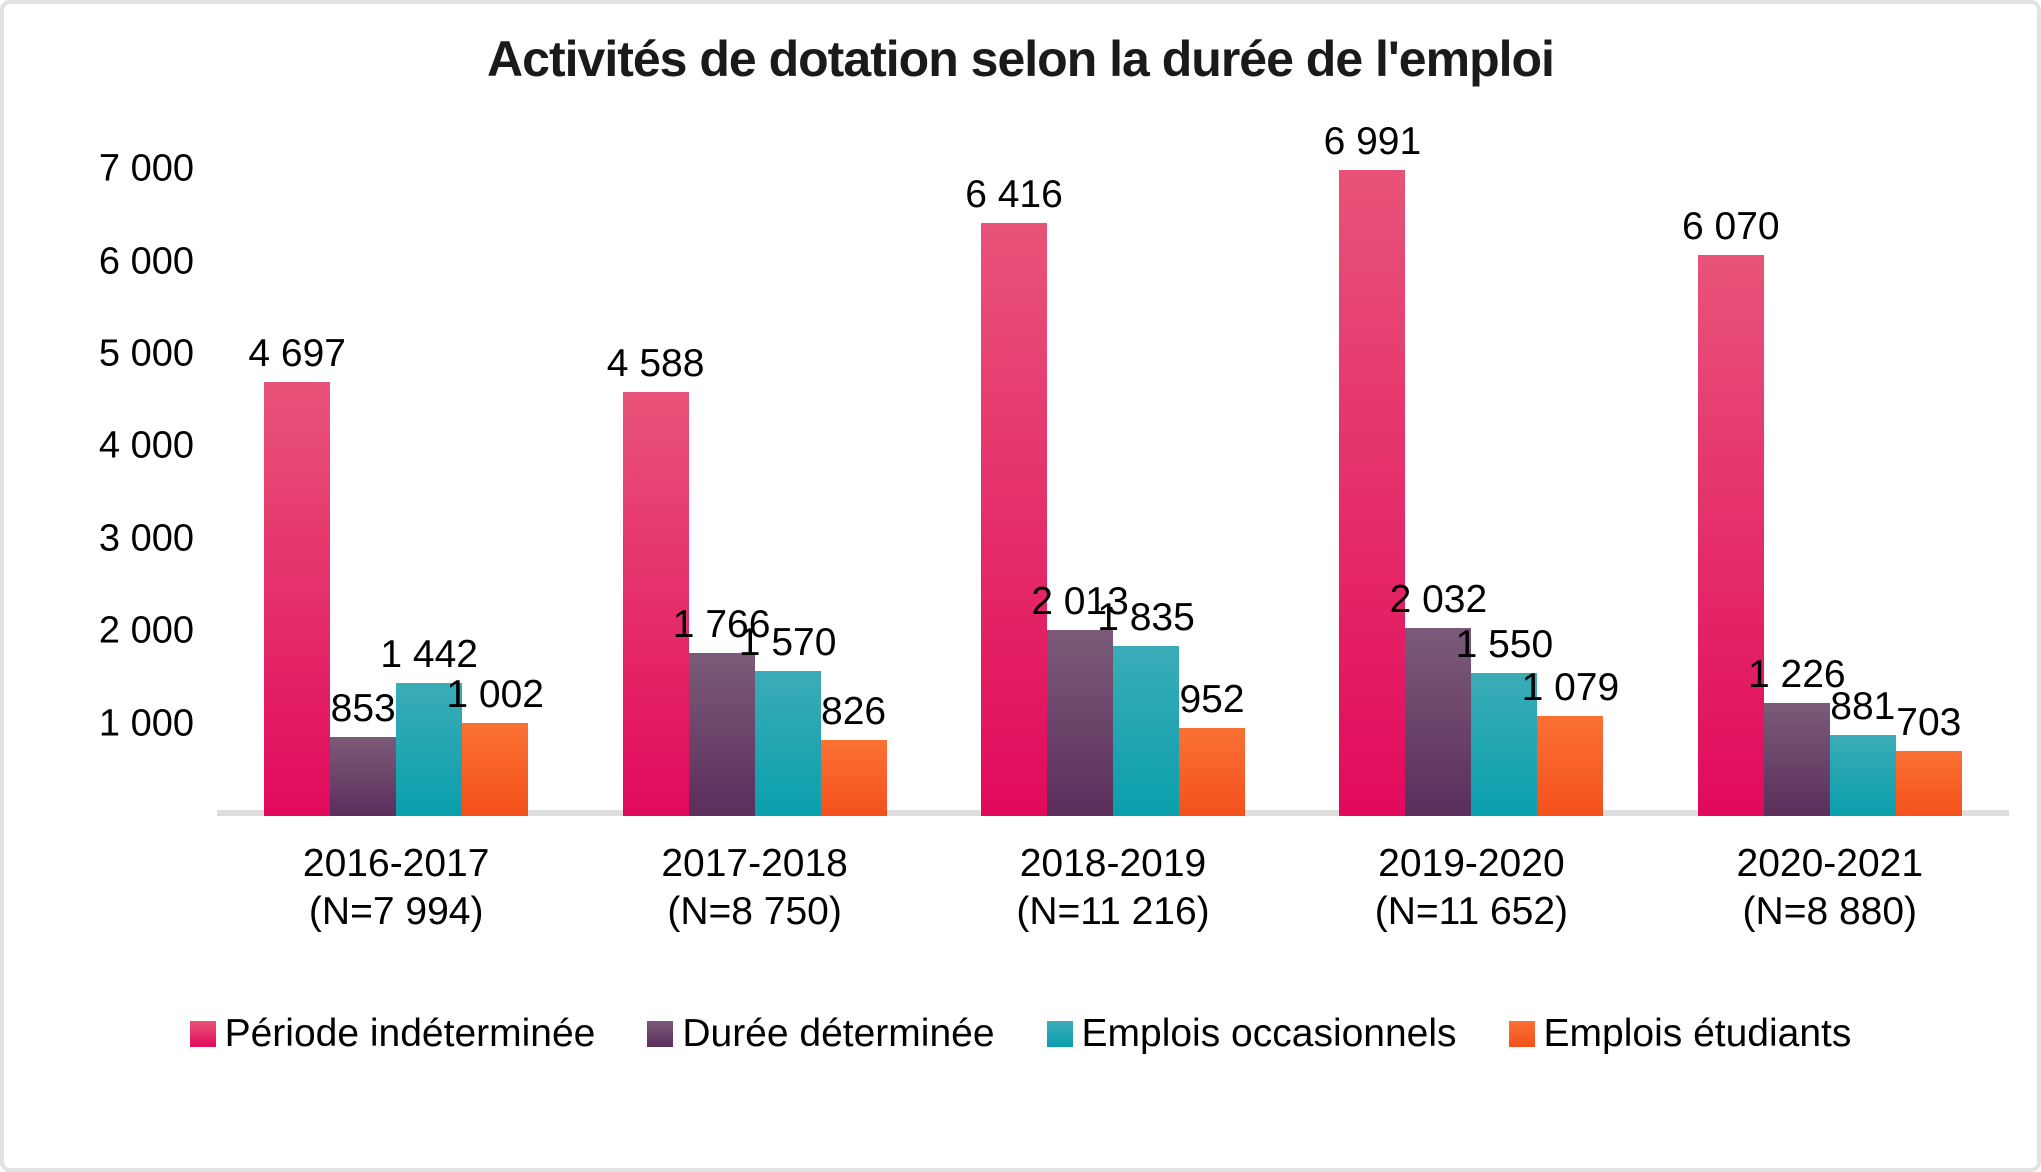 This screenshot has width=2041, height=1172. I want to click on y-tick-label: 2 000, so click(146, 630).